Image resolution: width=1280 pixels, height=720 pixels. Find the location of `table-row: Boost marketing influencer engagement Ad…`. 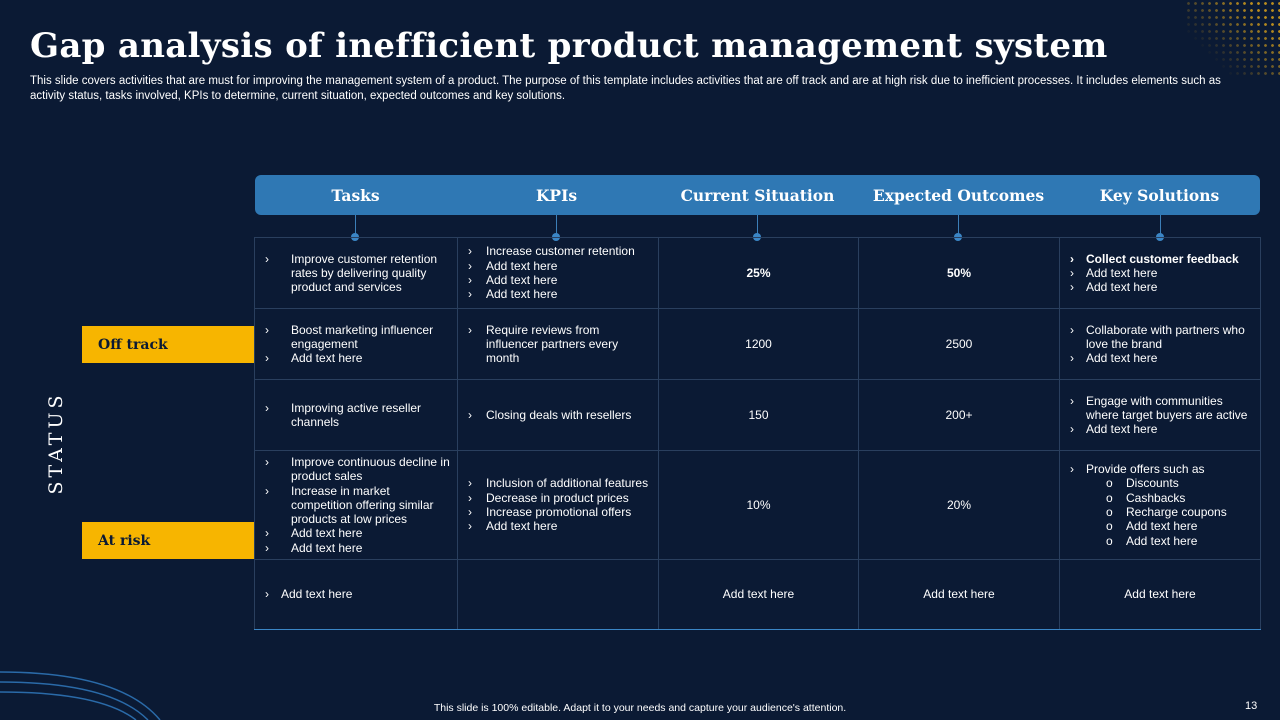

table-row: Boost marketing influencer engagement Ad… is located at coordinates (757, 344).